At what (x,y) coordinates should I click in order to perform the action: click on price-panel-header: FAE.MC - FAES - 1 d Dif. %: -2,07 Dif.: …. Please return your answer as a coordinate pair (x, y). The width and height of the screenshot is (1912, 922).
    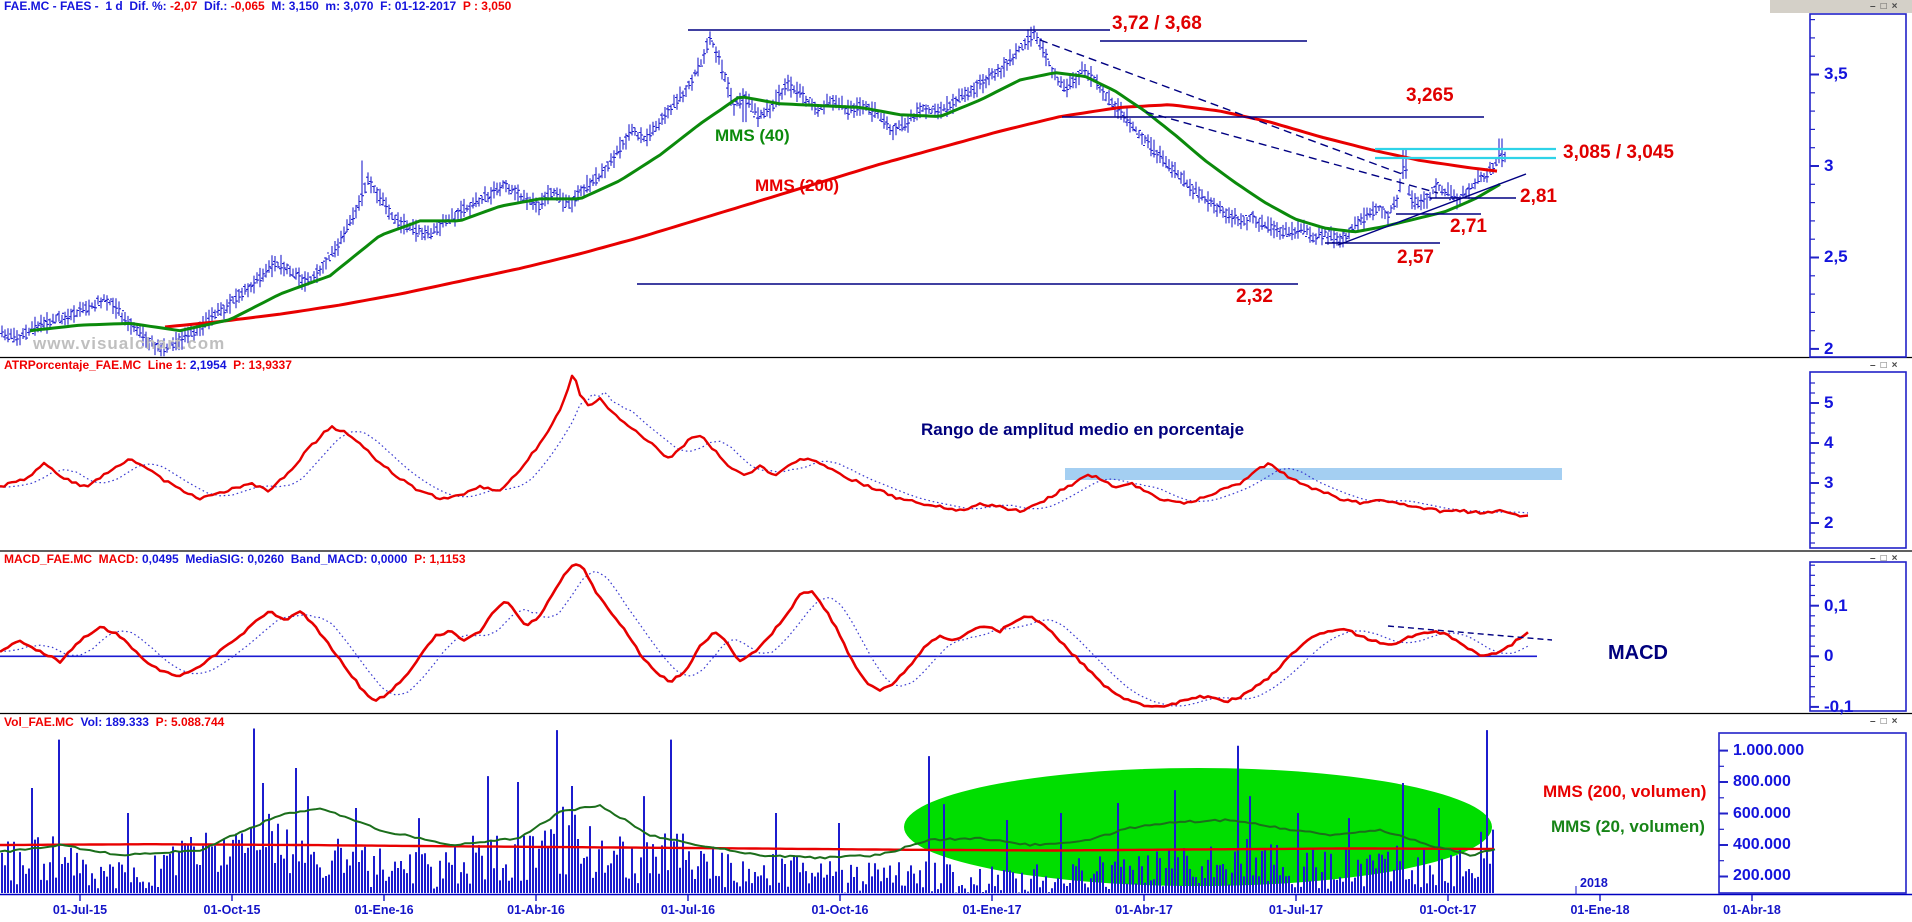
    Looking at the image, I should click on (257, 6).